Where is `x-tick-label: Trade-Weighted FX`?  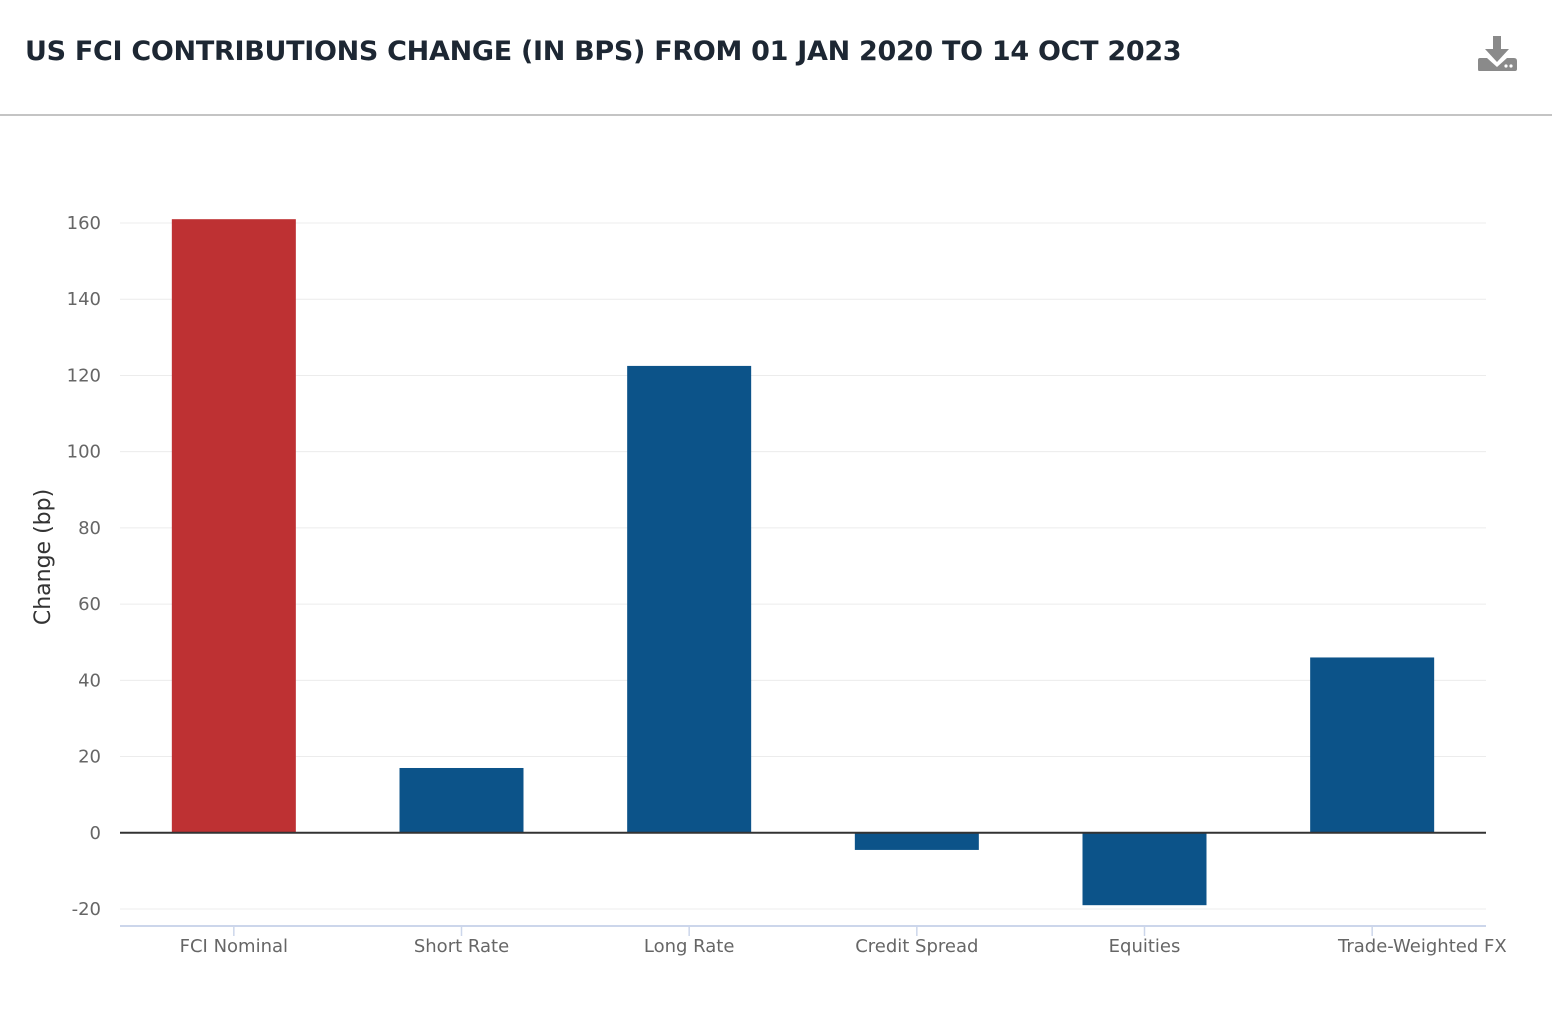 x-tick-label: Trade-Weighted FX is located at coordinates (1422, 946).